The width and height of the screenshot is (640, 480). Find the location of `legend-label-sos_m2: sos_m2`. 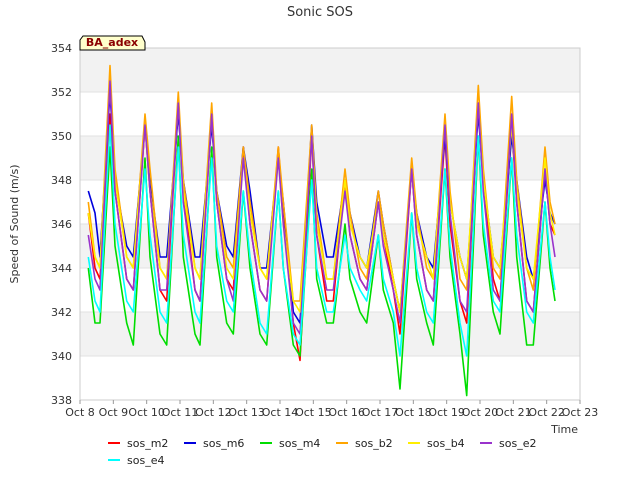

legend-label-sos_m2: sos_m2 is located at coordinates (147, 443).